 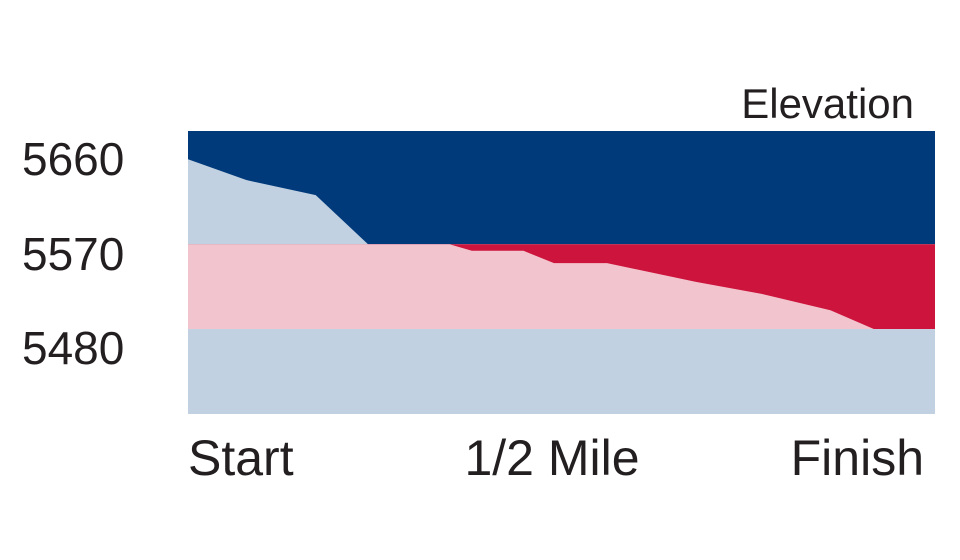 What do you see at coordinates (241, 458) in the screenshot?
I see `x-tick-label: Start` at bounding box center [241, 458].